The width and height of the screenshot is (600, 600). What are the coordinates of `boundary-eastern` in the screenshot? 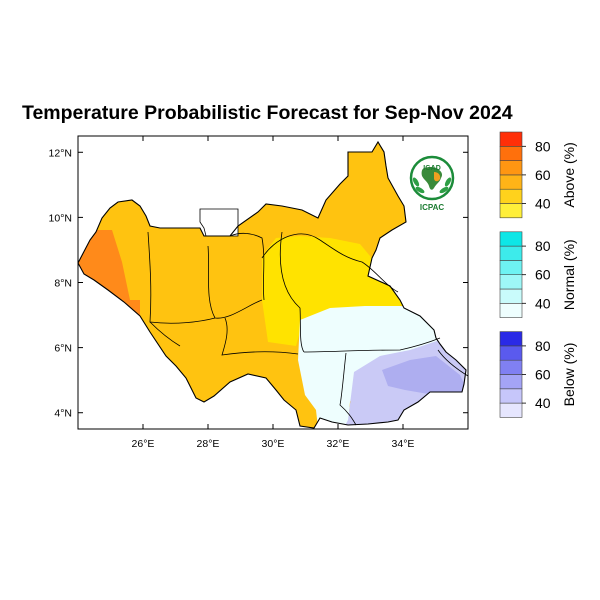 It's located at (453, 363).